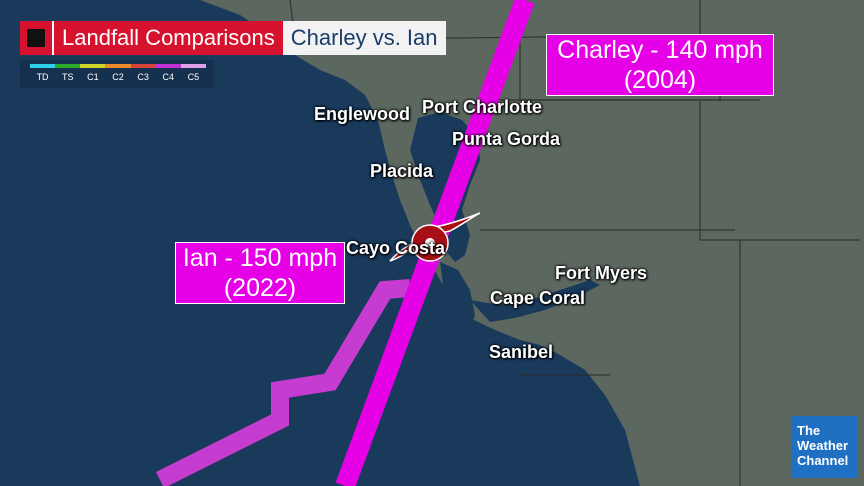 Image resolution: width=864 pixels, height=486 pixels. I want to click on ian-label: Ian - 150 mph (2022), so click(260, 273).